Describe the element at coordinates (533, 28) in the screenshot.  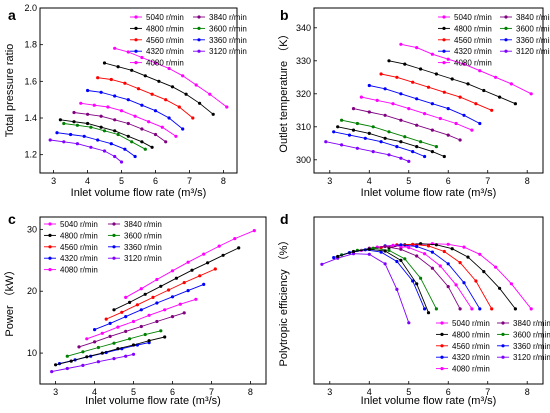
I see `legend-label: 3600 r/min` at that location.